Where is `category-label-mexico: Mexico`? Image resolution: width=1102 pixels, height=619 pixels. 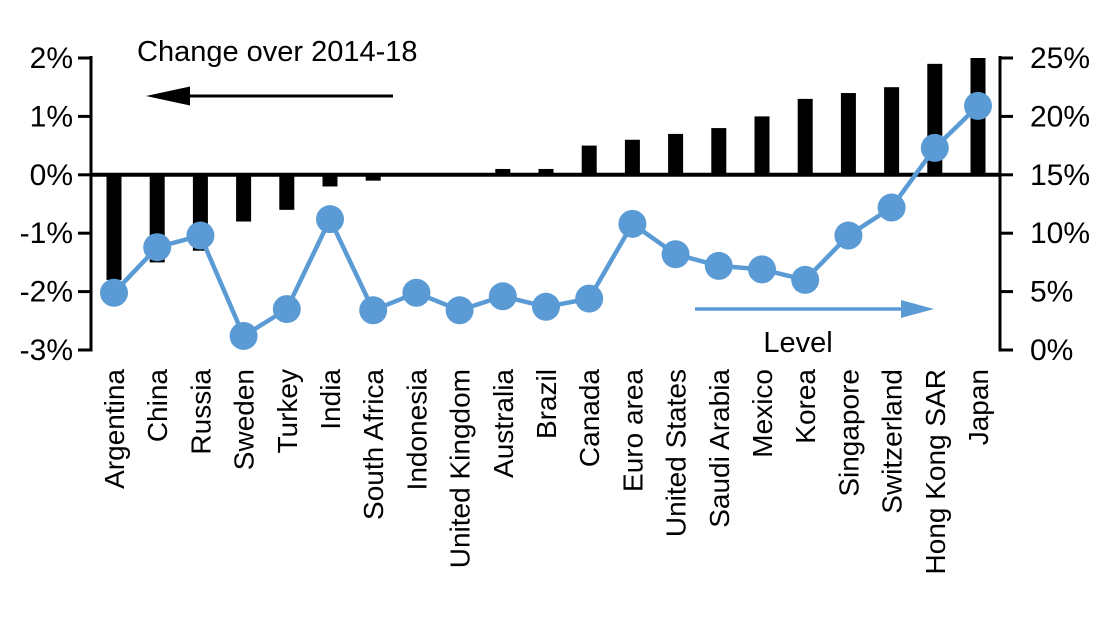 category-label-mexico: Mexico is located at coordinates (762, 413).